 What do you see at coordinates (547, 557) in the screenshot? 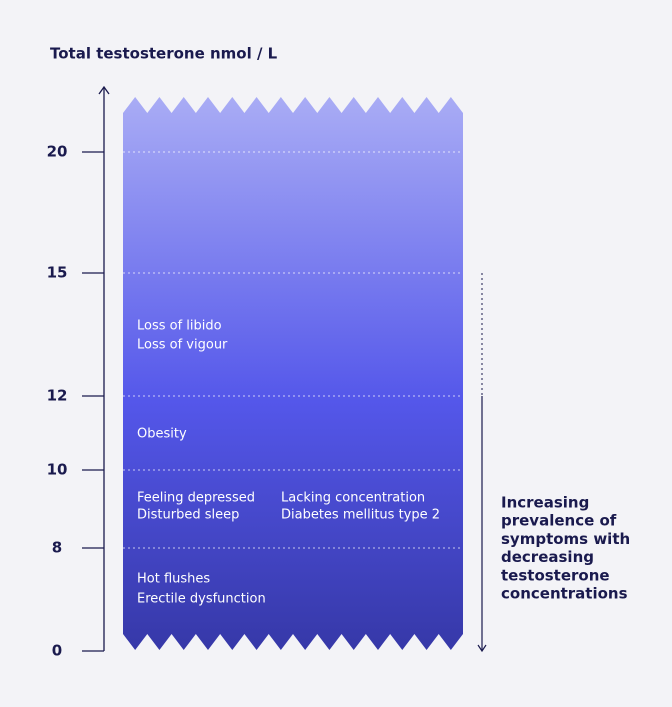
I see `note-line: decreasing` at bounding box center [547, 557].